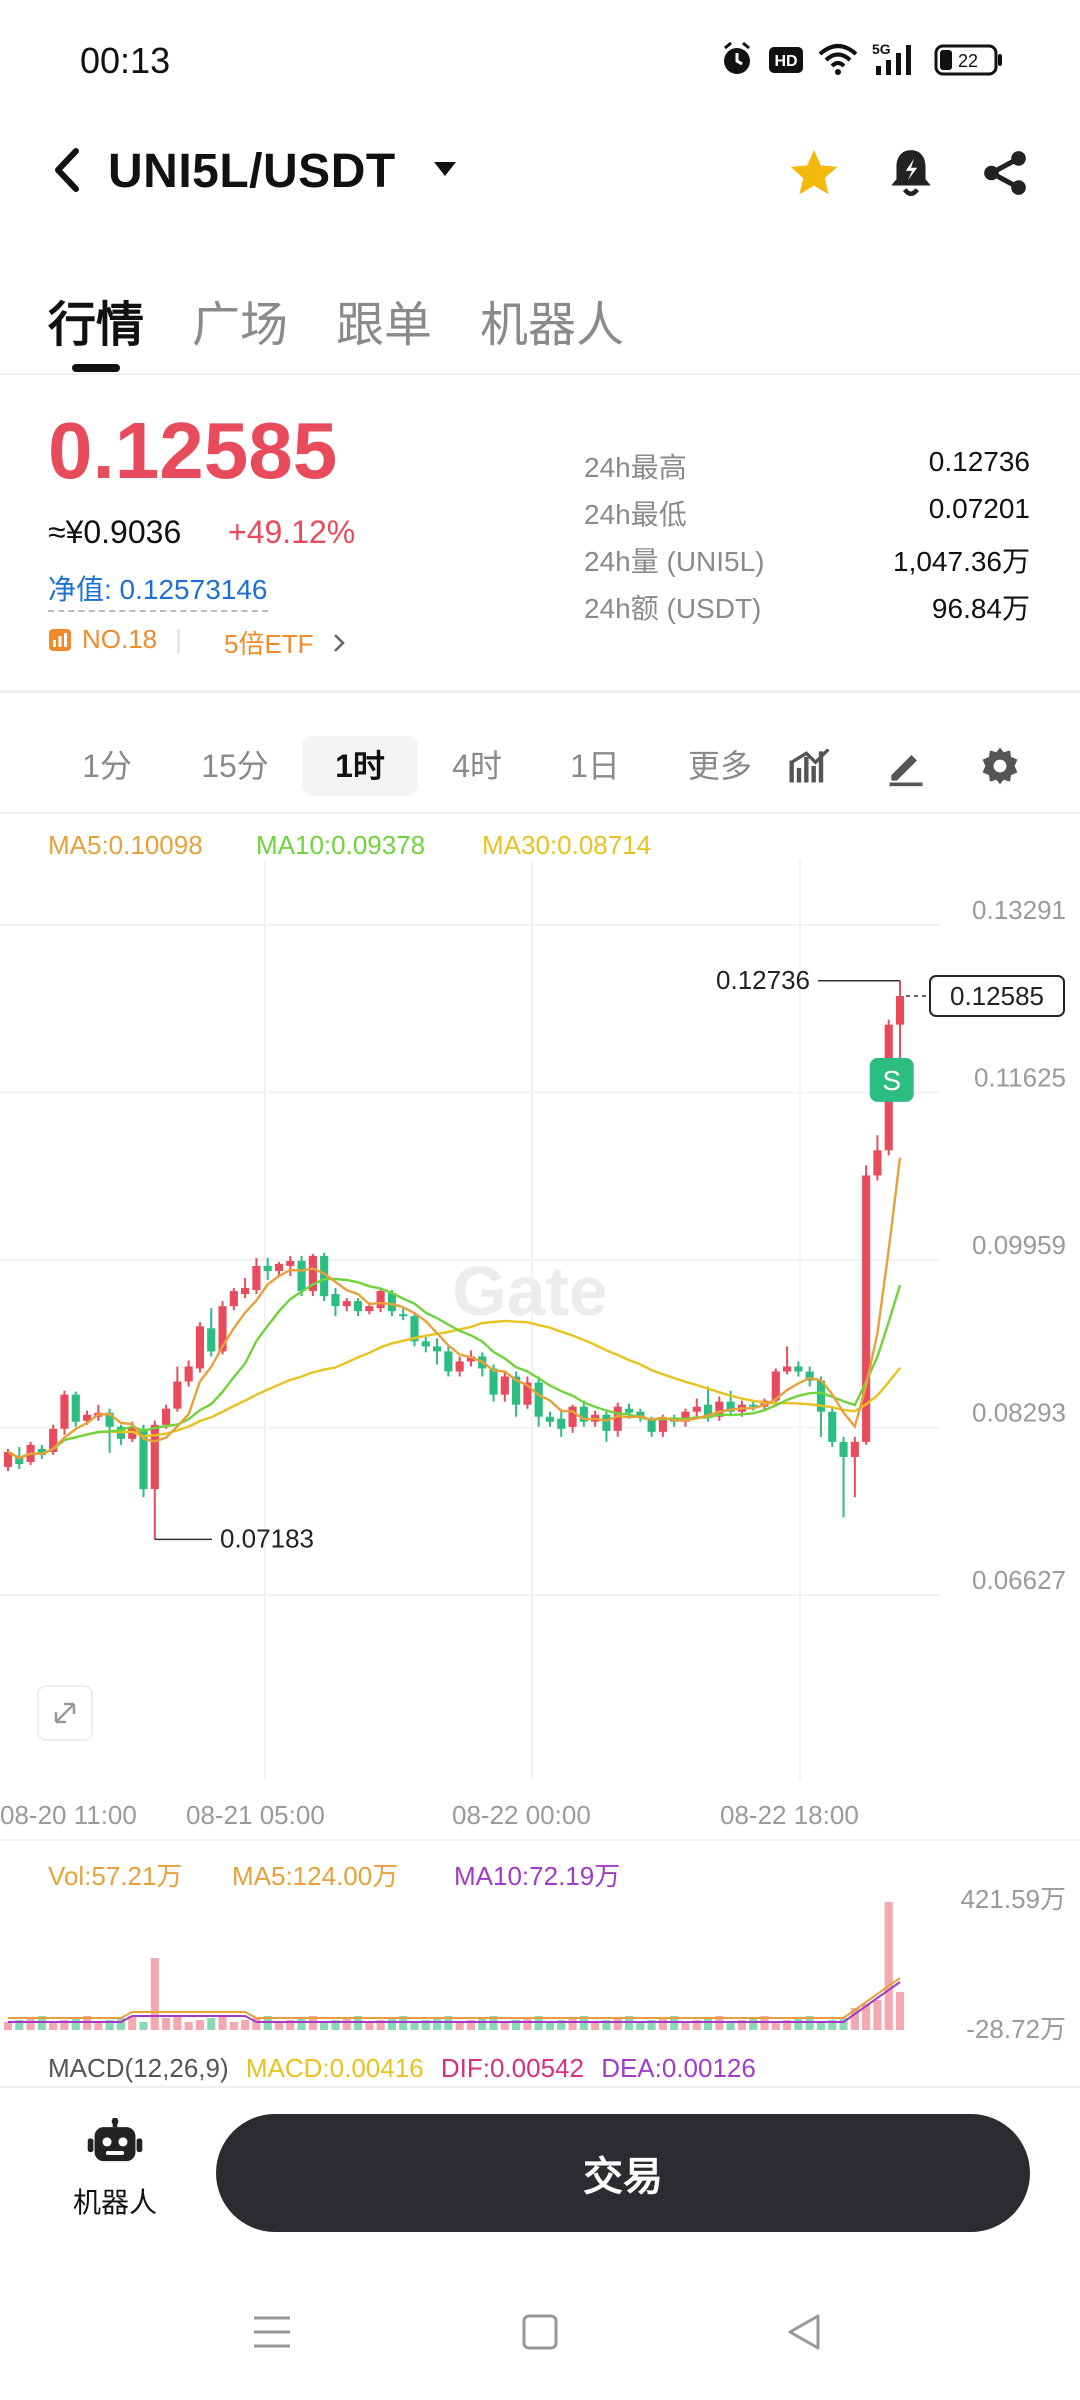 Image resolution: width=1080 pixels, height=2400 pixels. What do you see at coordinates (1016, 2029) in the screenshot?
I see `volume-axis-bottom: -28.72万` at bounding box center [1016, 2029].